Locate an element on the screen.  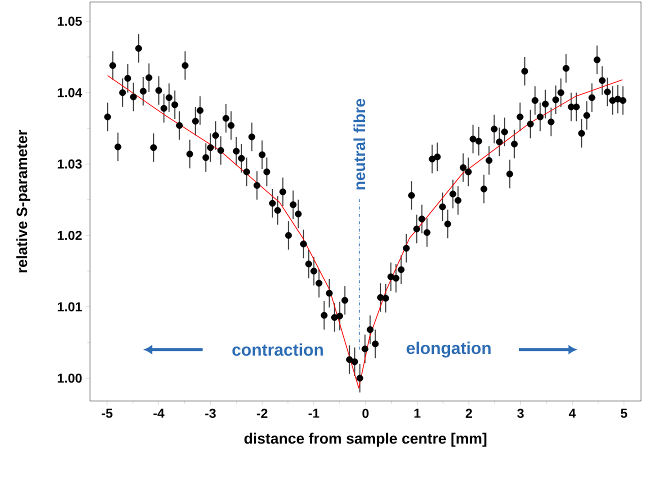
x-tick-label: 0 is located at coordinates (365, 413).